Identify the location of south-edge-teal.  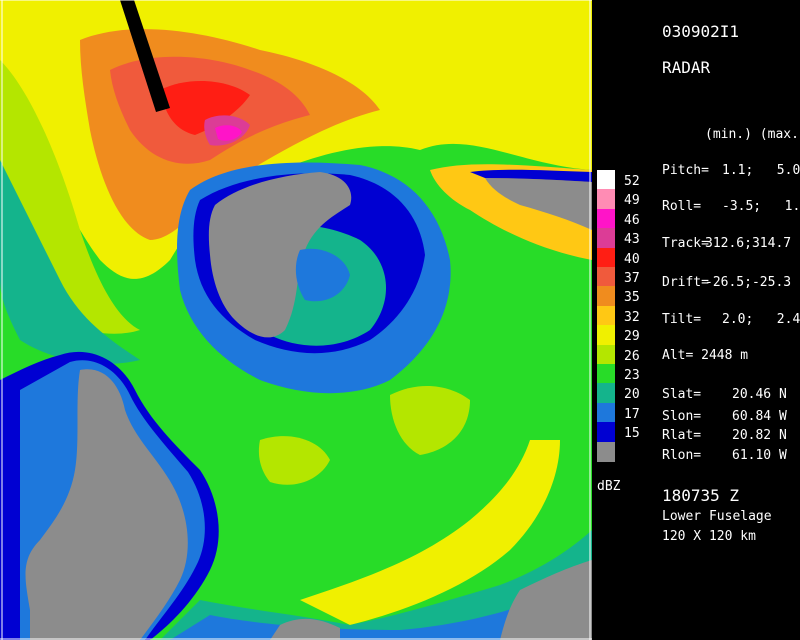
(376, 585).